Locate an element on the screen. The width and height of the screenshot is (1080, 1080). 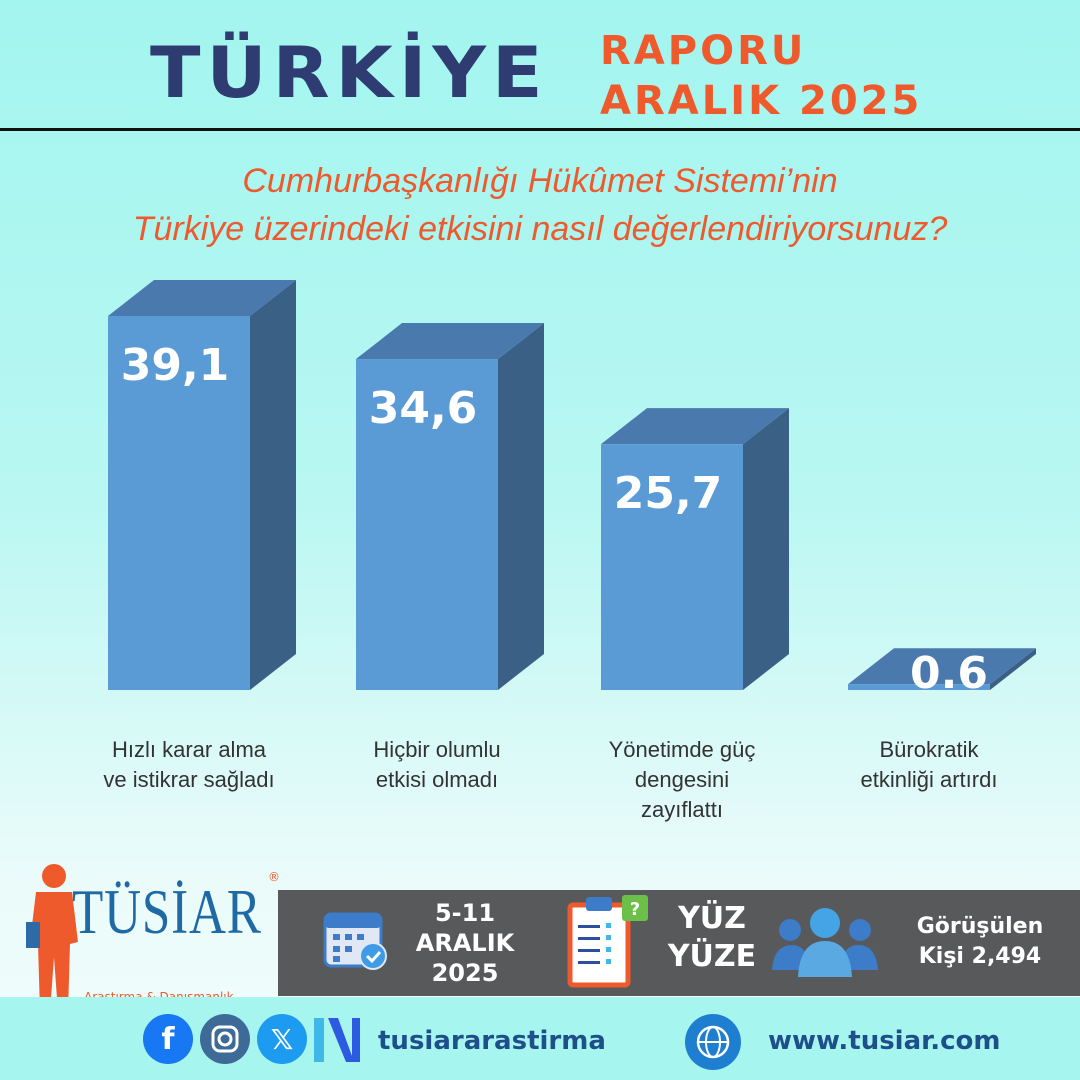
category-label-line: etkinliği artırdı is located at coordinates (929, 779).